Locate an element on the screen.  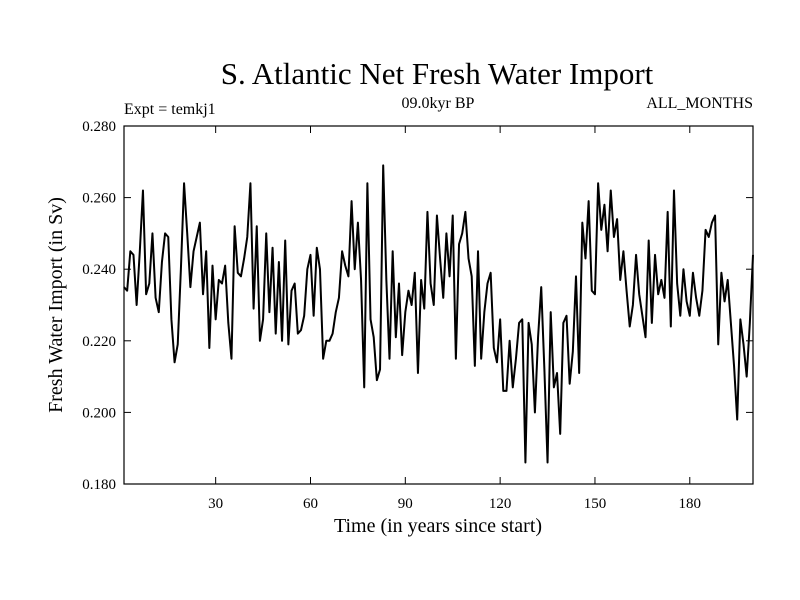
x-tick-label: 120 is located at coordinates (500, 504).